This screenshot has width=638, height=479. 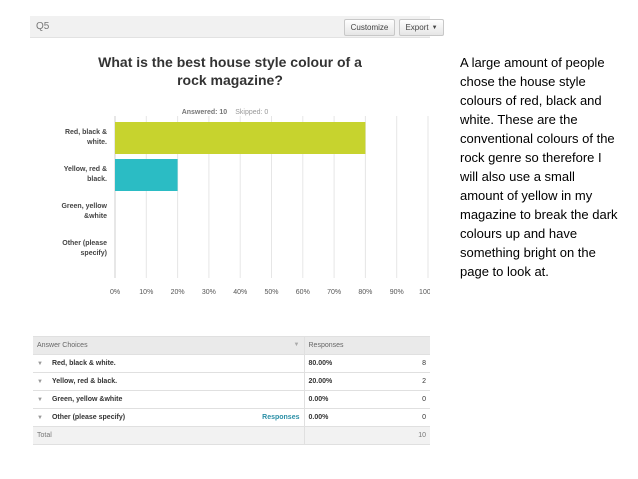 I want to click on answered-count: Answered: 10, so click(x=204, y=112).